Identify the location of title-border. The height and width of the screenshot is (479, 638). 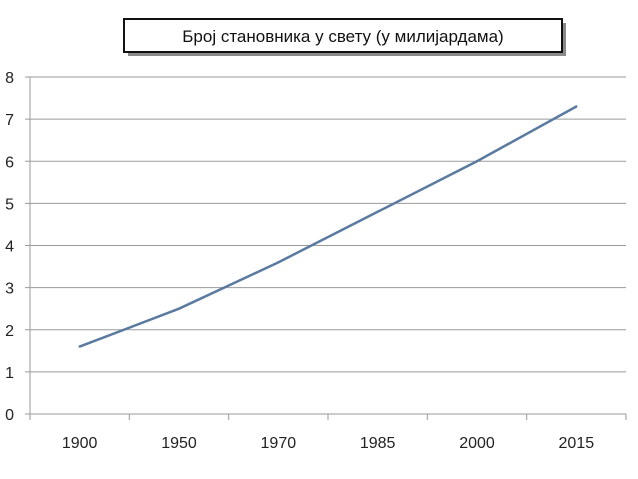
(343, 35).